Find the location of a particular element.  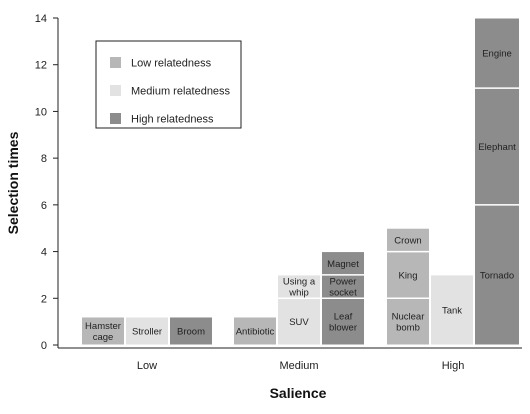

bar-label: Elephant is located at coordinates (497, 147).